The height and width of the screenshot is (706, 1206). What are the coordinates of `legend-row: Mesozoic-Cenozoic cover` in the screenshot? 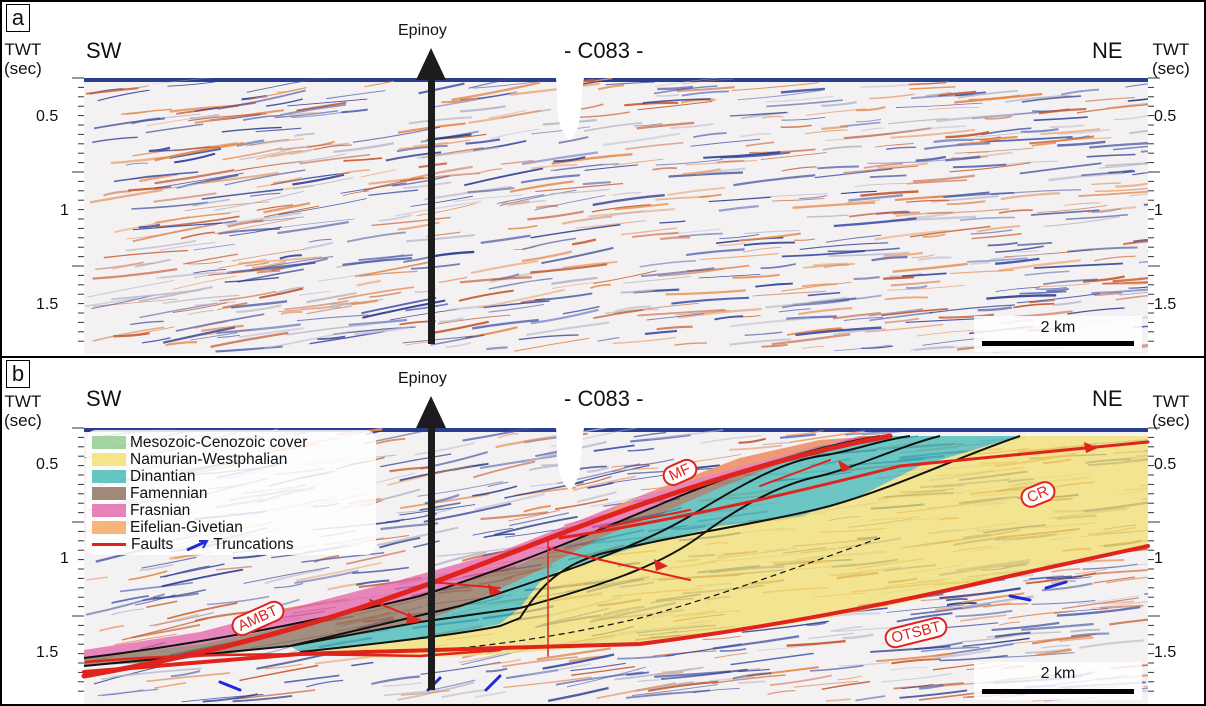 It's located at (231, 442).